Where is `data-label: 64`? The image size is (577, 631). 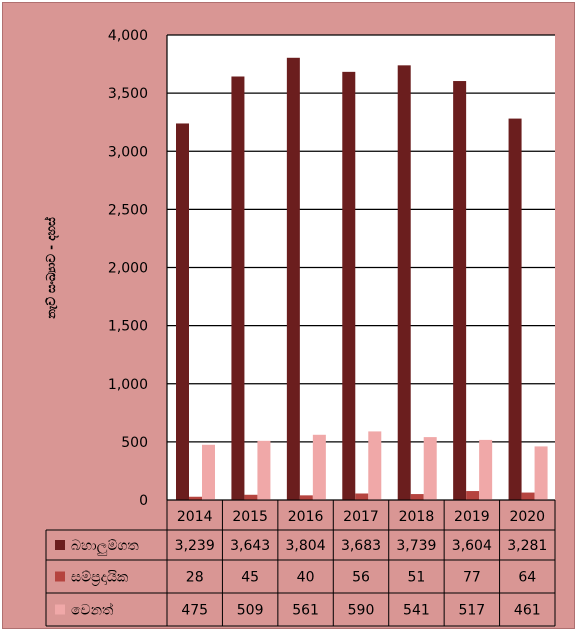 data-label: 64 is located at coordinates (527, 578).